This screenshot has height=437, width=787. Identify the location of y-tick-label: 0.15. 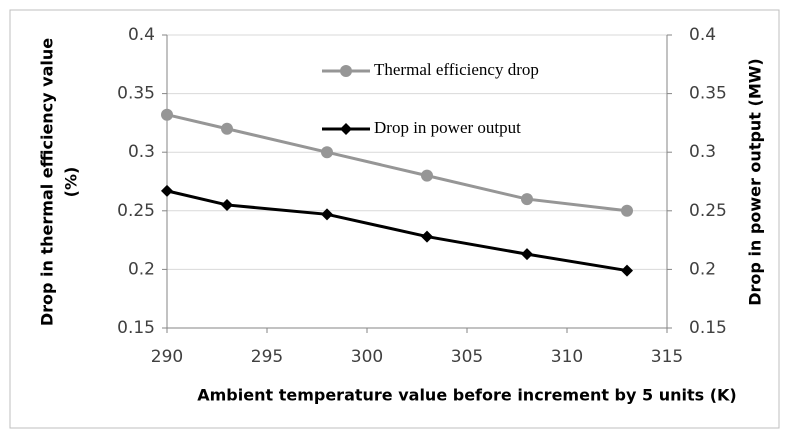
(136, 328).